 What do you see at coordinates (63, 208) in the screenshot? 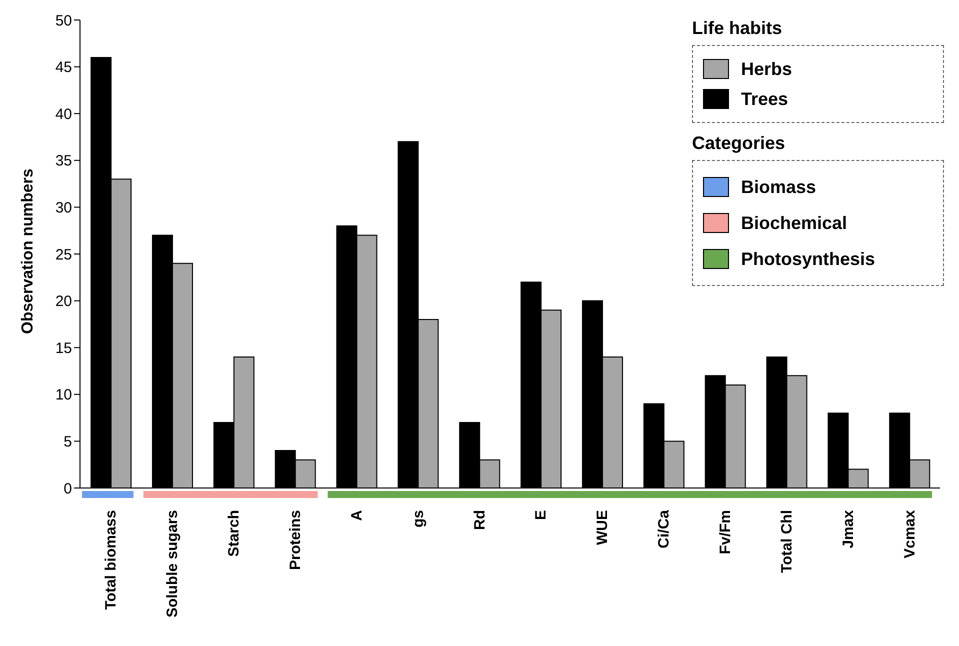
I see `y-tick-label: 30` at bounding box center [63, 208].